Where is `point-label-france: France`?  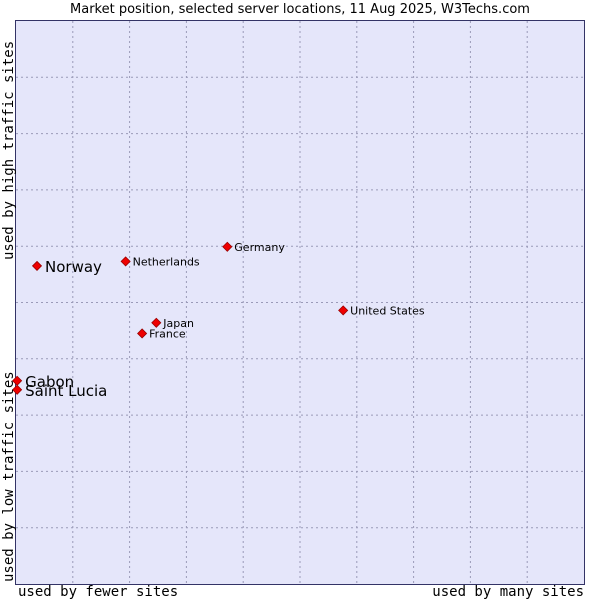
point-label-france: France is located at coordinates (167, 333).